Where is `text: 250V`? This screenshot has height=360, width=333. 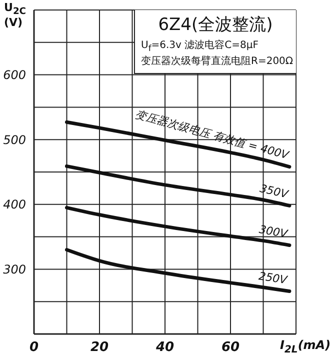
text: 250V is located at coordinates (274, 278).